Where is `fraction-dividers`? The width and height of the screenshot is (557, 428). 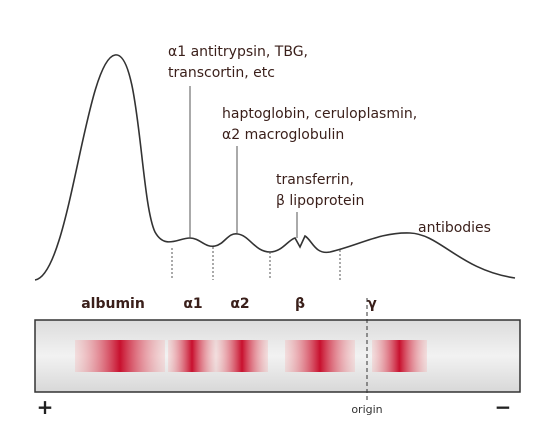 fraction-dividers is located at coordinates (256, 263).